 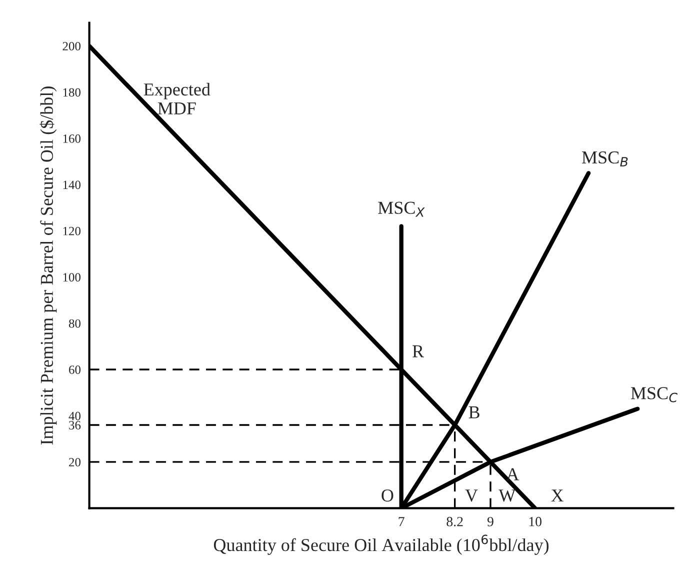 What do you see at coordinates (71, 277) in the screenshot?
I see `y-tick-label: 100` at bounding box center [71, 277].